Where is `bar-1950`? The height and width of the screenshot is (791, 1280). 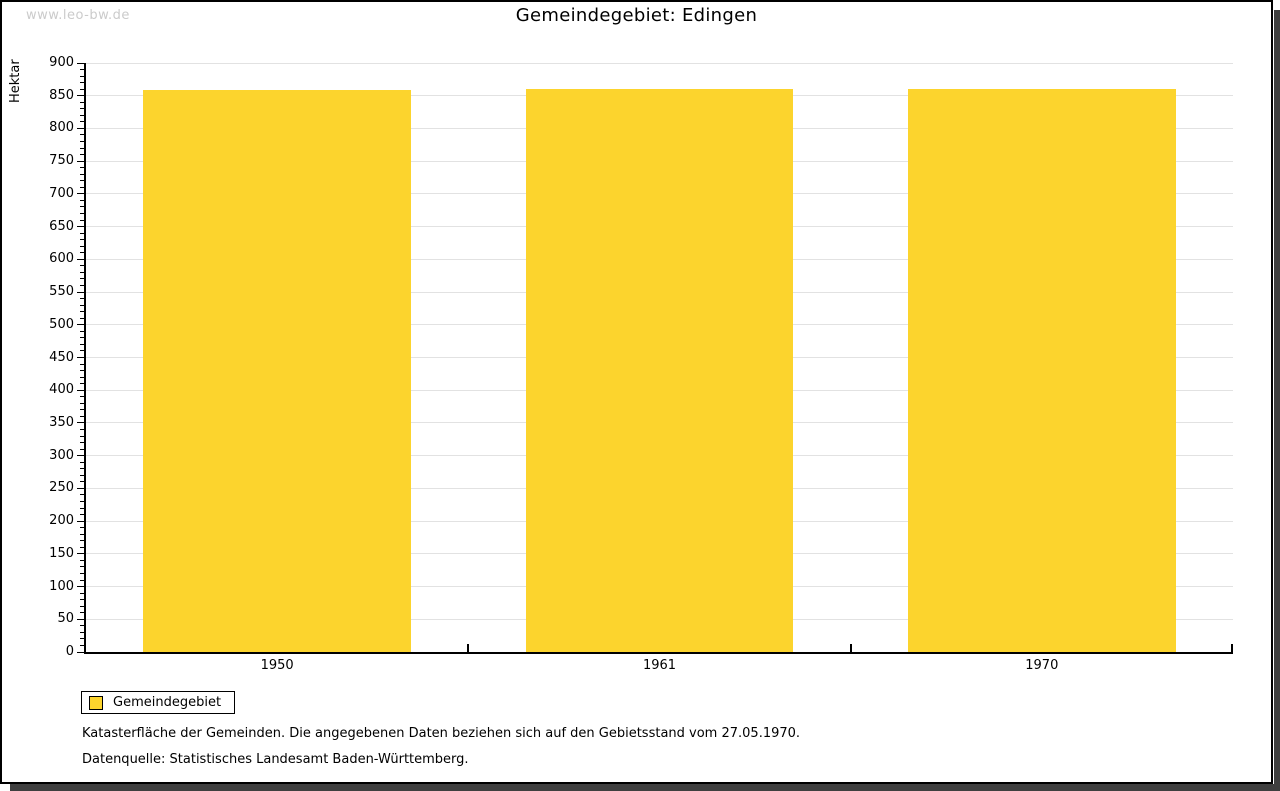
bar-1950 is located at coordinates (277, 370).